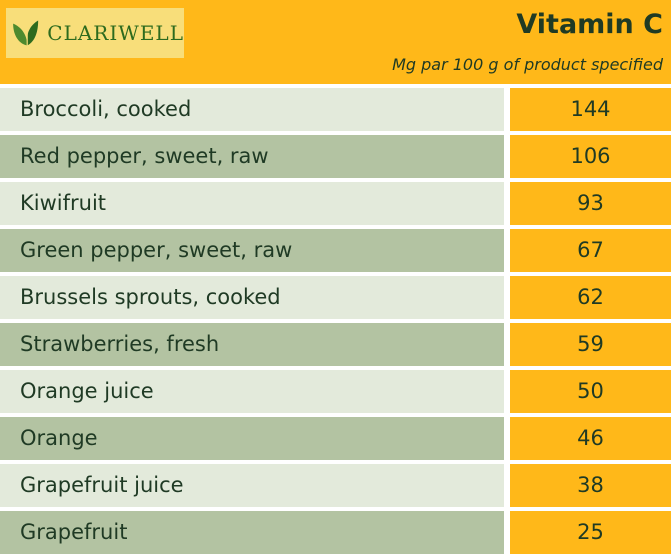 This screenshot has width=671, height=558. I want to click on food-name: Grapefruit juice, so click(252, 485).